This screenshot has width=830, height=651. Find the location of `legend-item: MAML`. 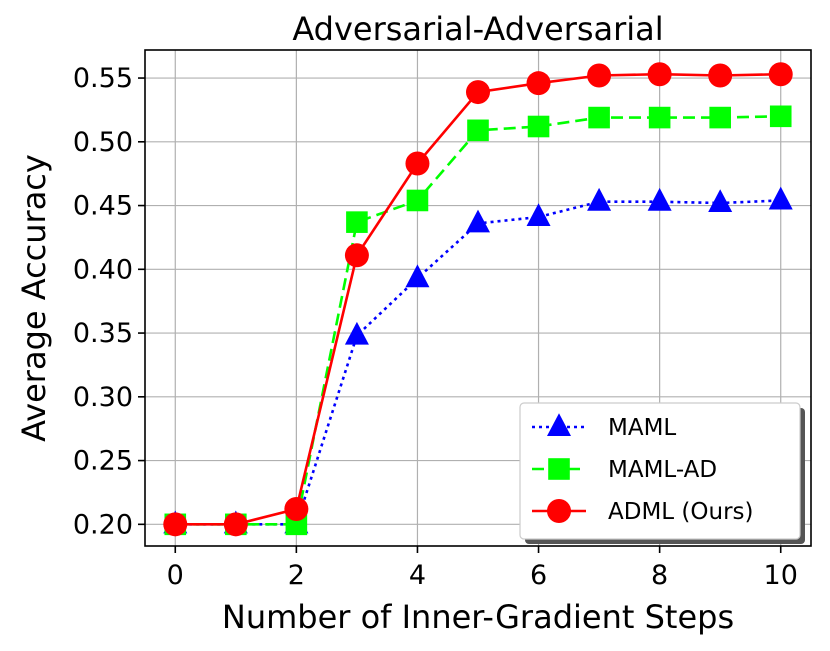

legend-item: MAML is located at coordinates (604, 427).